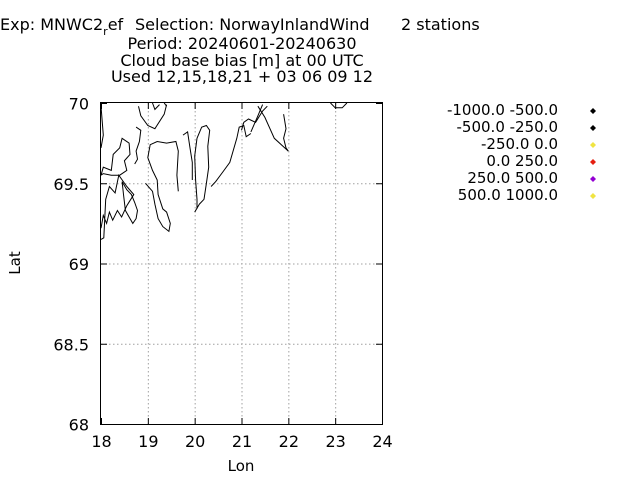 The width and height of the screenshot is (640, 480). Describe the element at coordinates (105, 31) in the screenshot. I see `exp-subscript: r` at that location.